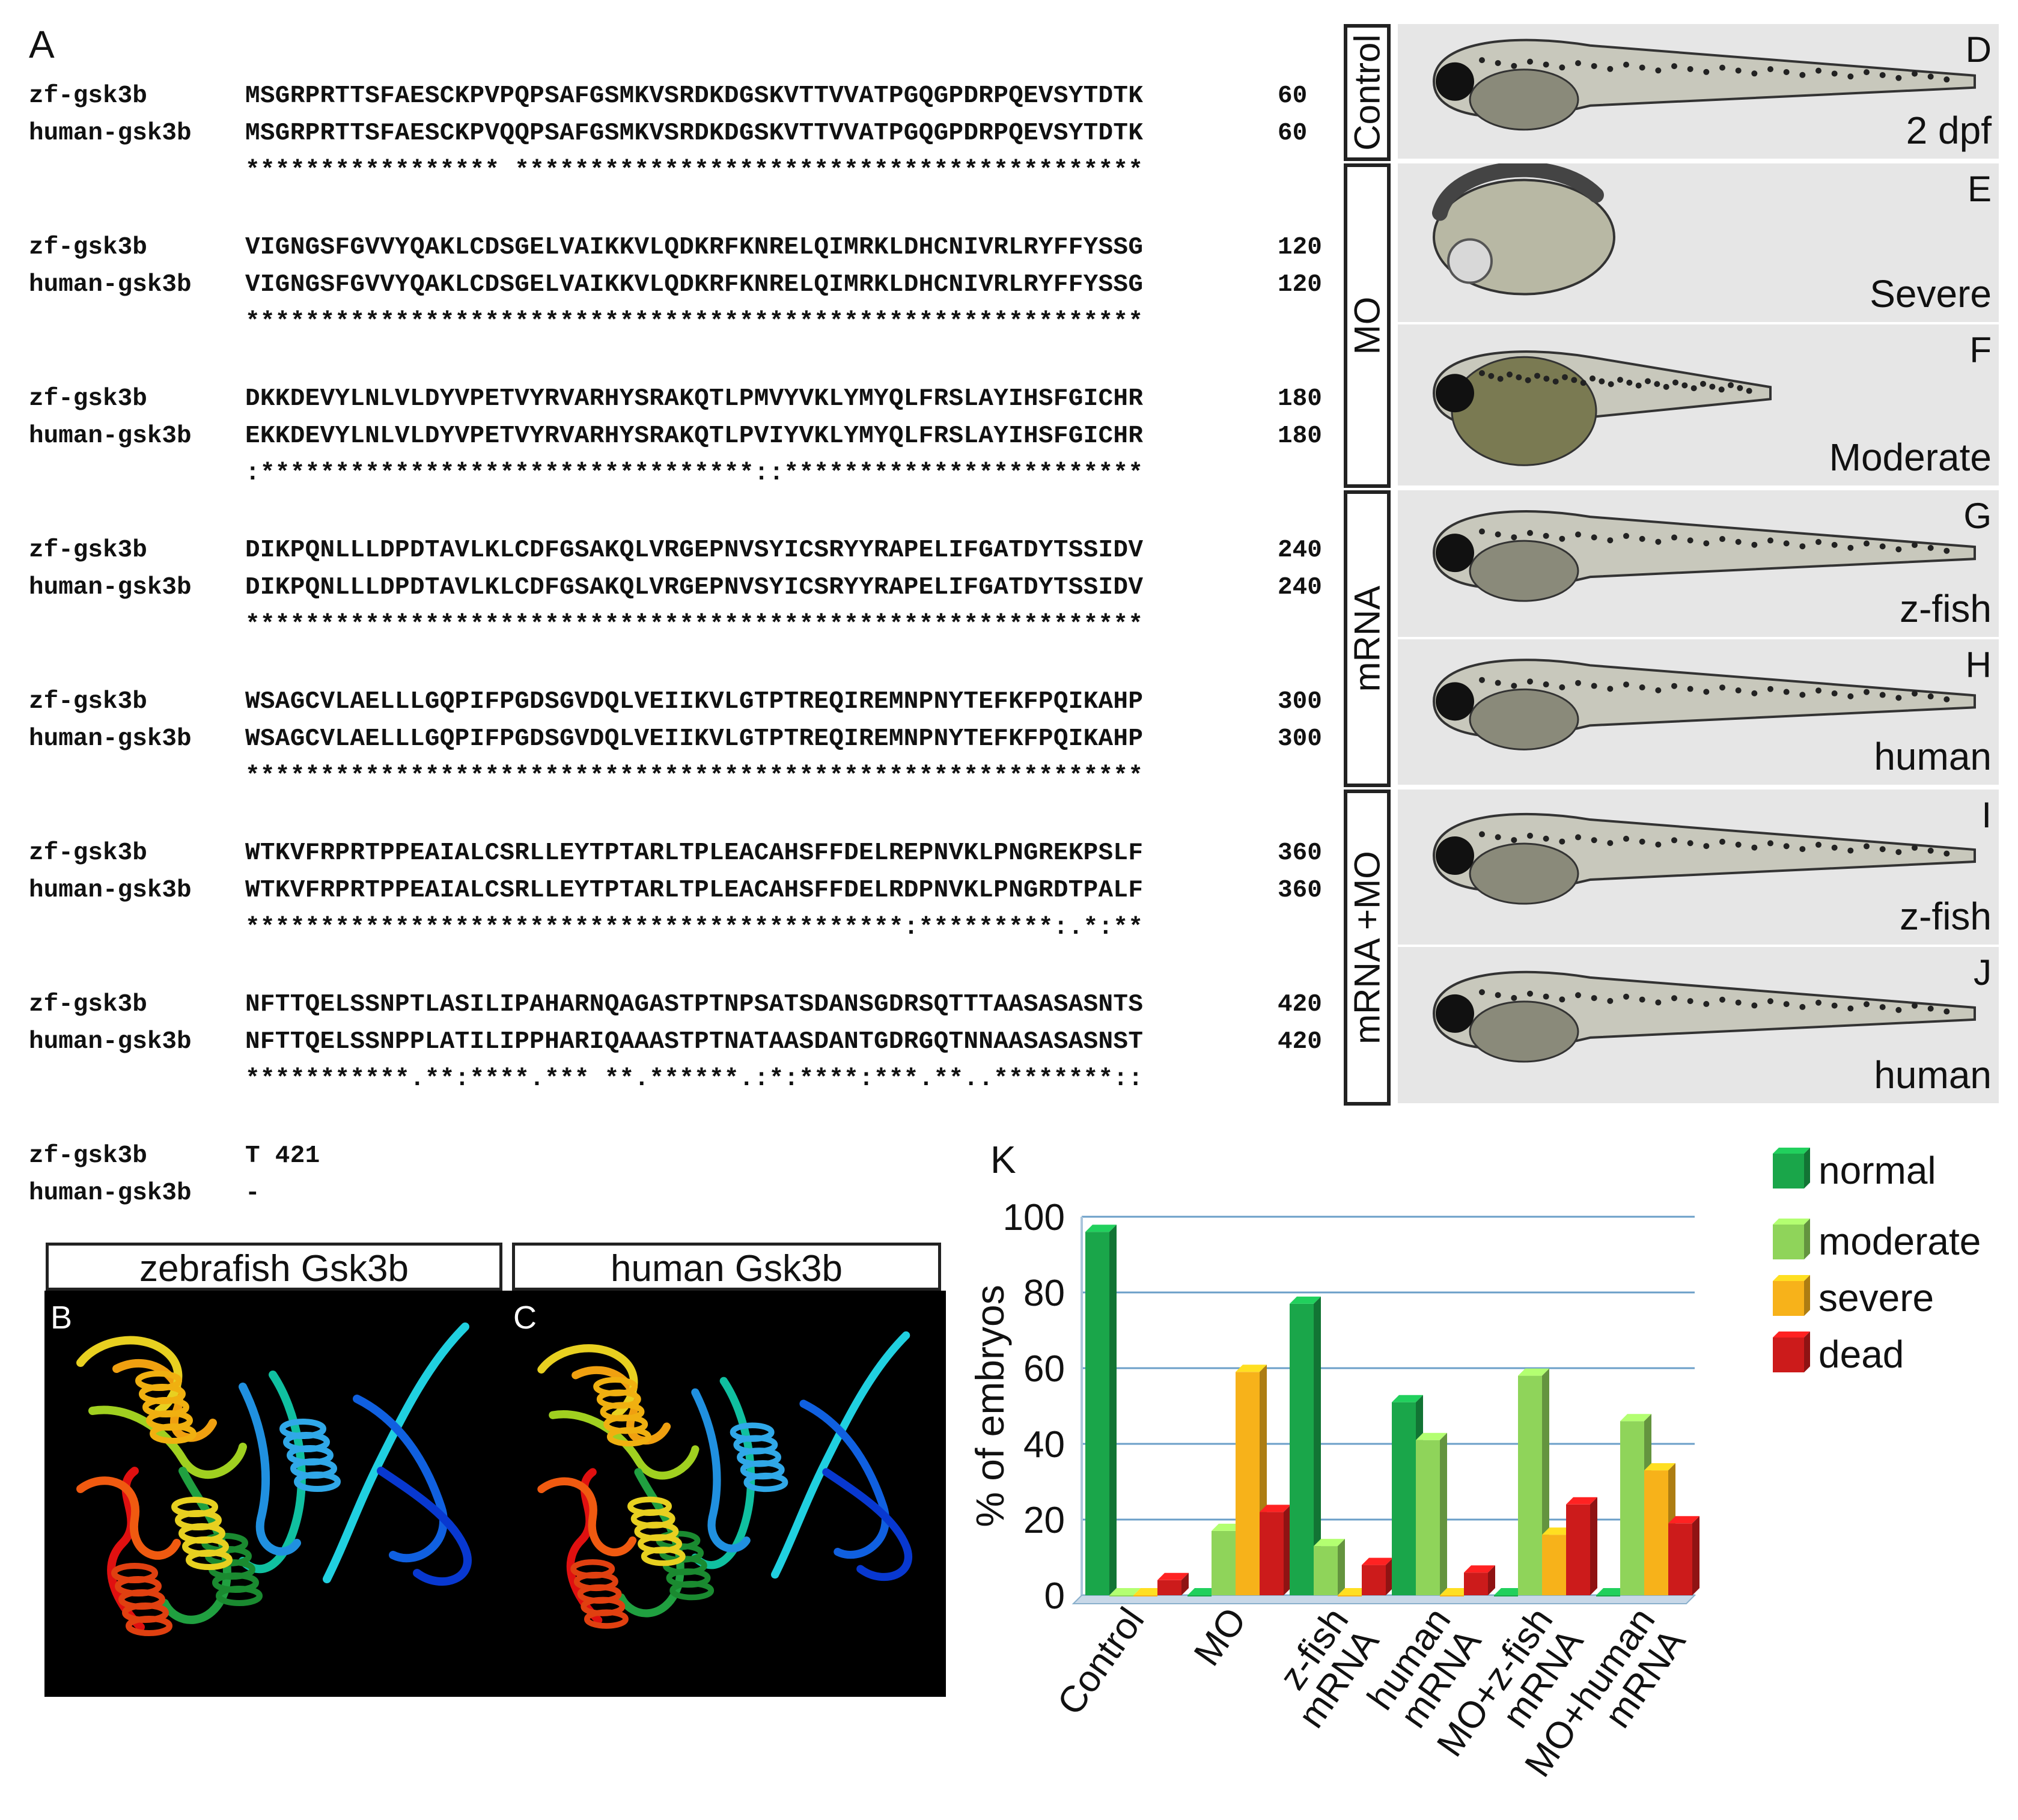 This screenshot has width=2018, height=1820. I want to click on legend-item-moderate: moderate, so click(1877, 1241).